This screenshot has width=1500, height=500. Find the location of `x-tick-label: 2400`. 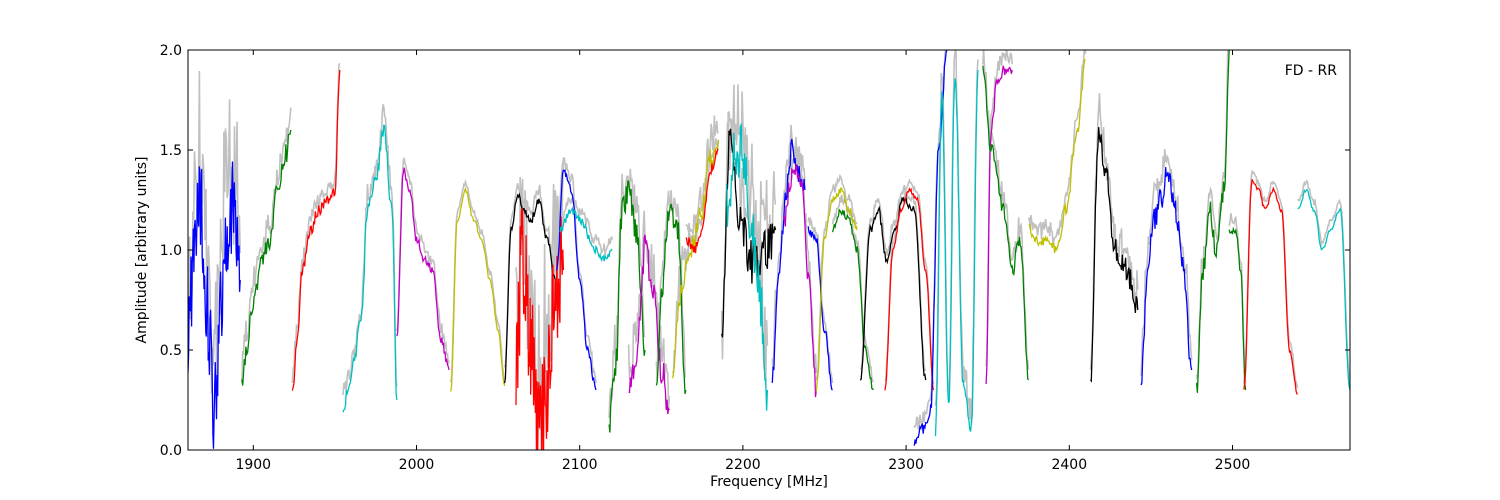

x-tick-label: 2400 is located at coordinates (1069, 465).